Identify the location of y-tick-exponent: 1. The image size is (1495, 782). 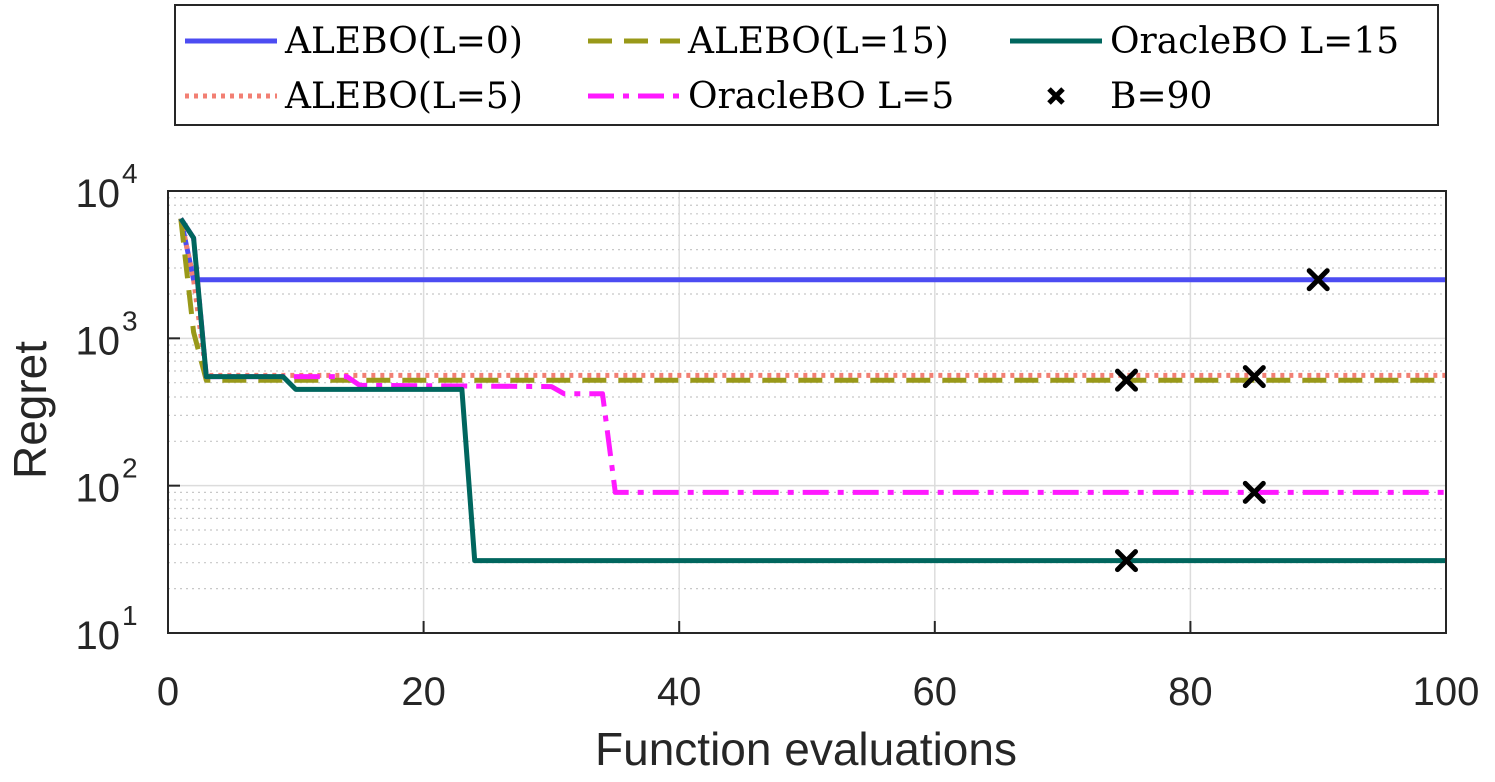
(130, 615).